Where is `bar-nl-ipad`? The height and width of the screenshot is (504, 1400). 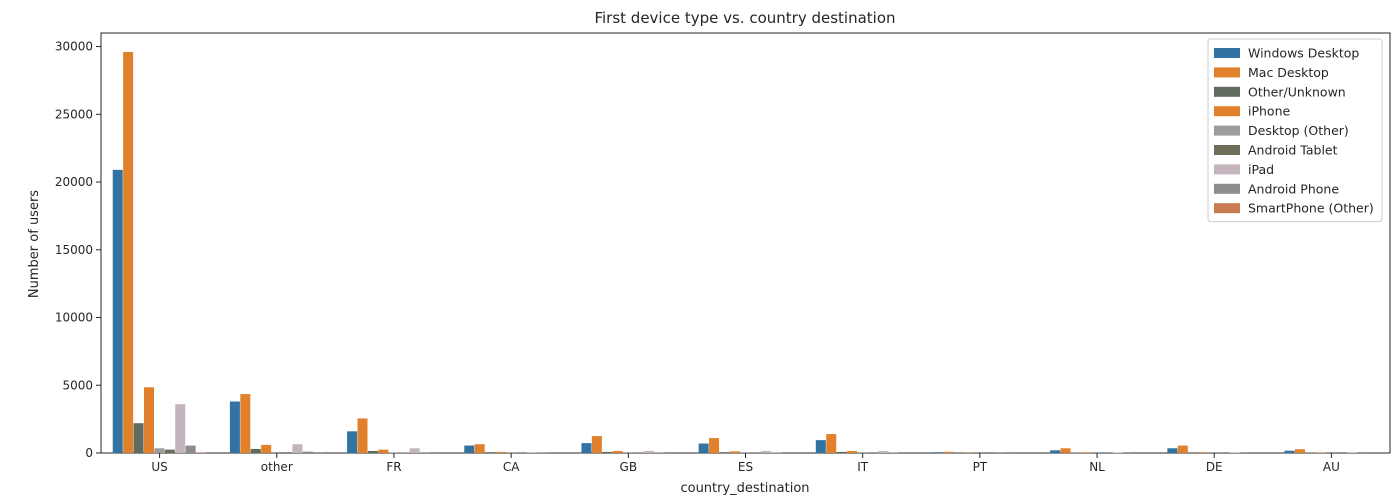 bar-nl-ipad is located at coordinates (1117, 452).